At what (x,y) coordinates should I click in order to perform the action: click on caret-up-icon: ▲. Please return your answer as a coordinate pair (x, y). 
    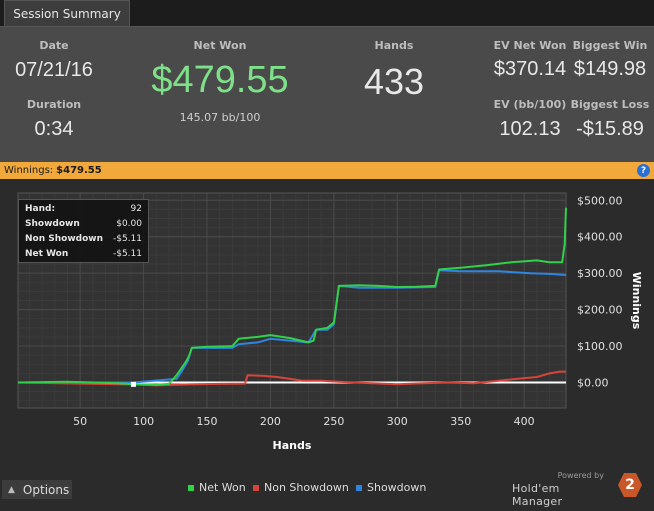
    Looking at the image, I should click on (11, 489).